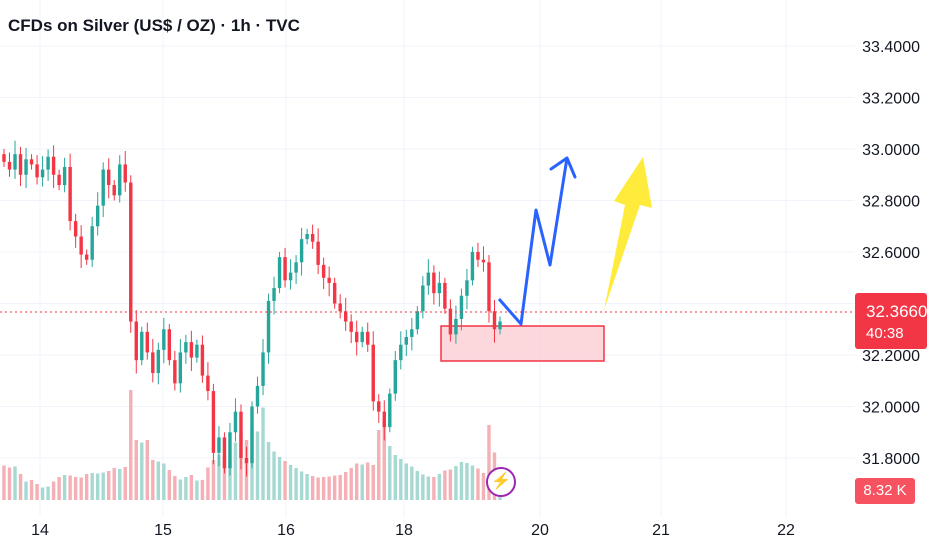  I want to click on support-zone, so click(522, 343).